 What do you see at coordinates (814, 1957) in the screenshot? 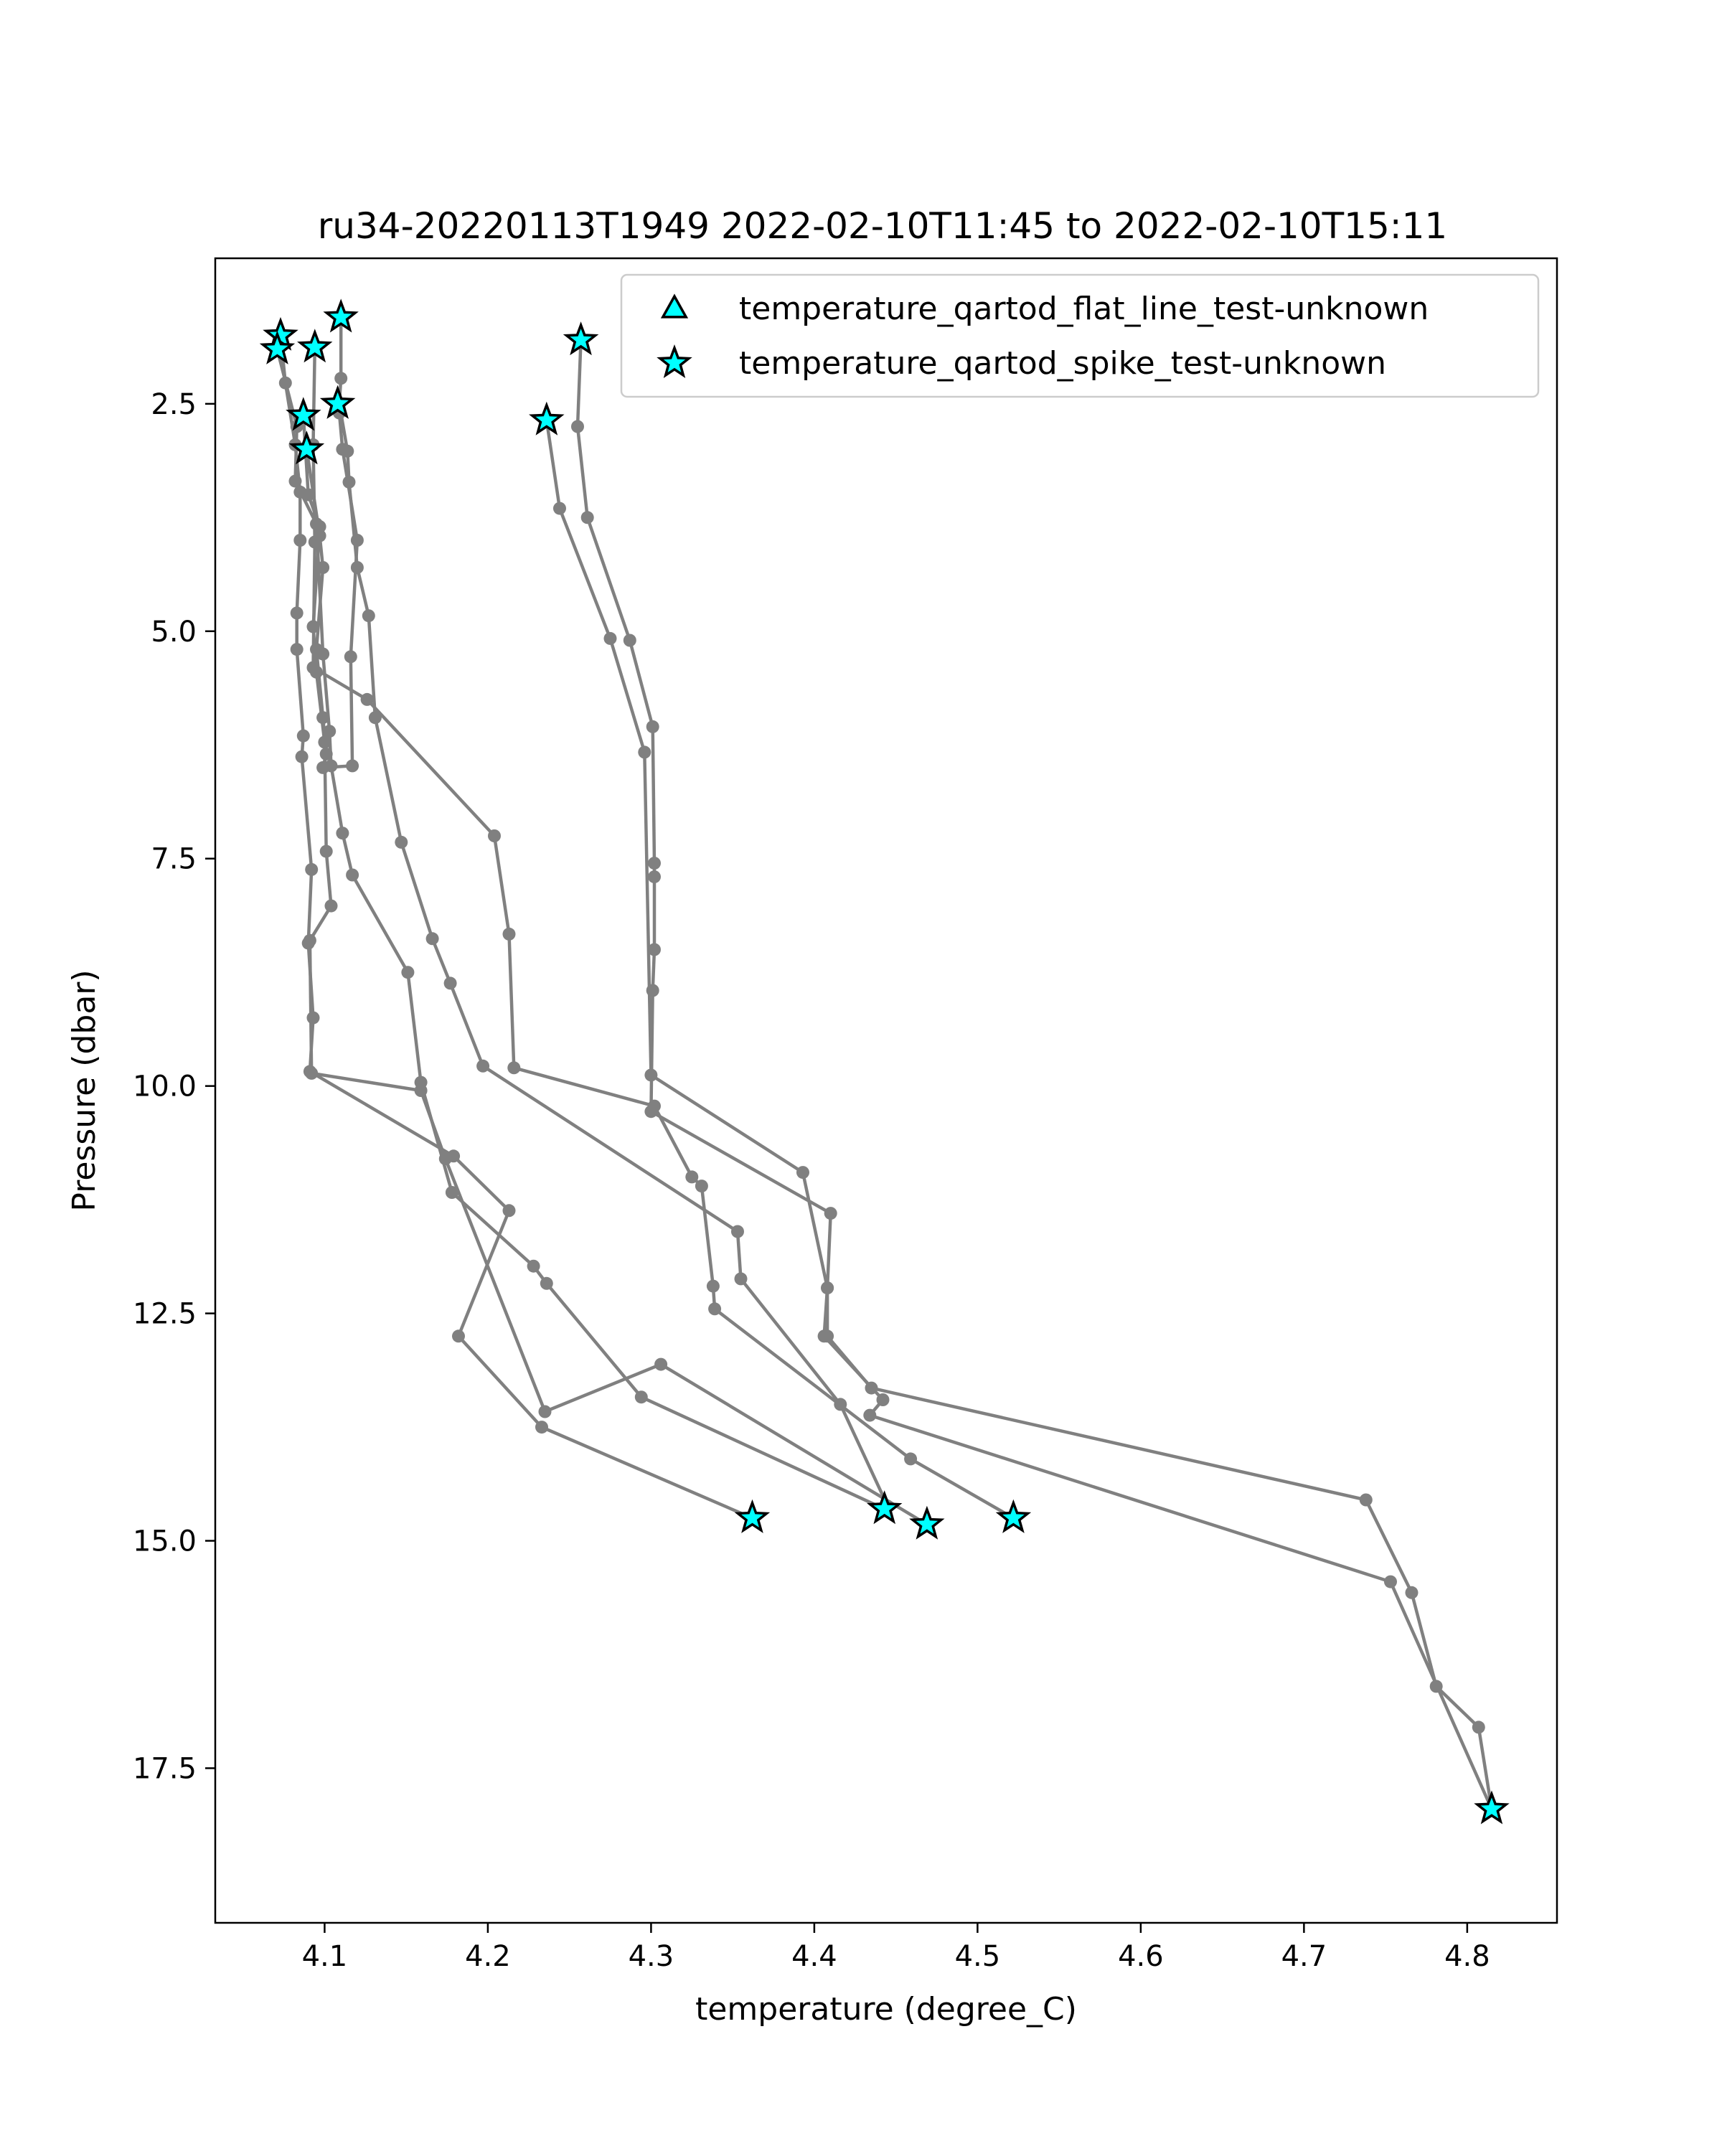
I see `x-tick-label: 4.4` at bounding box center [814, 1957].